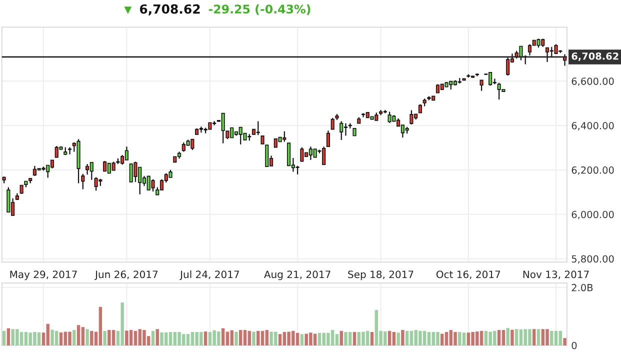  I want to click on x-tick-label: Aug 21, 2017, so click(297, 275).